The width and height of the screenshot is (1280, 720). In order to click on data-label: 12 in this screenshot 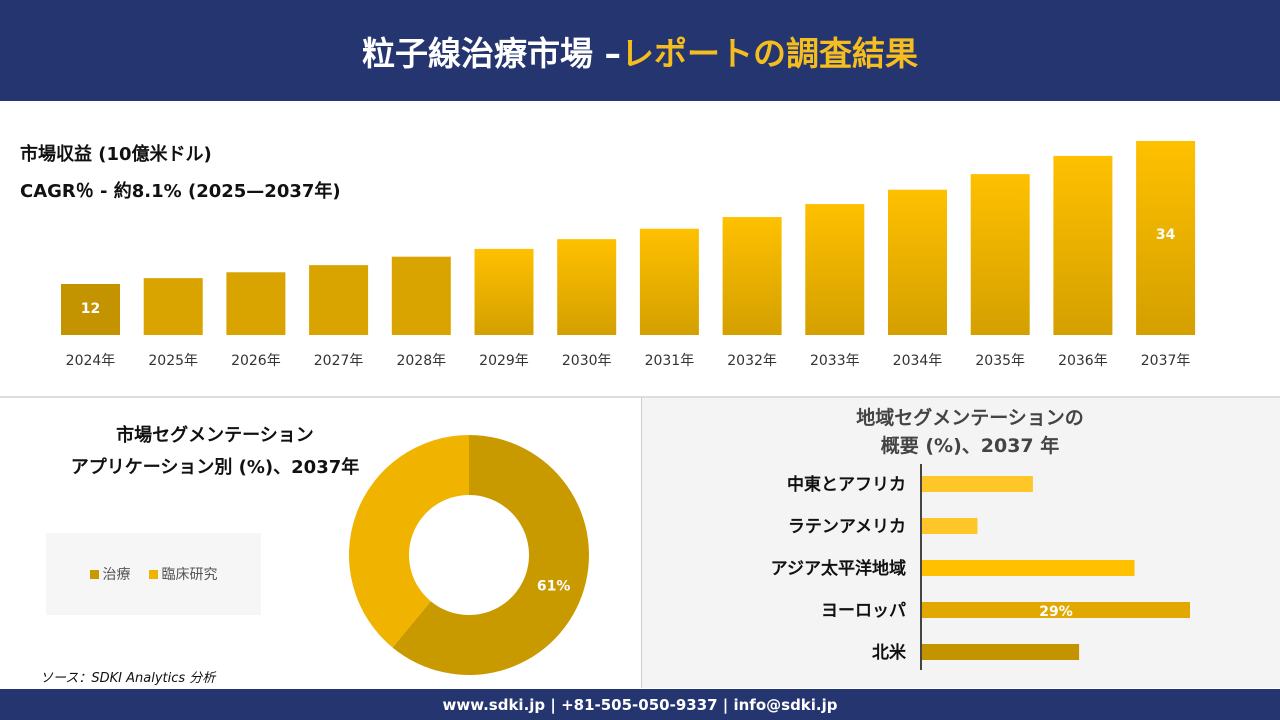, I will do `click(90, 309)`.